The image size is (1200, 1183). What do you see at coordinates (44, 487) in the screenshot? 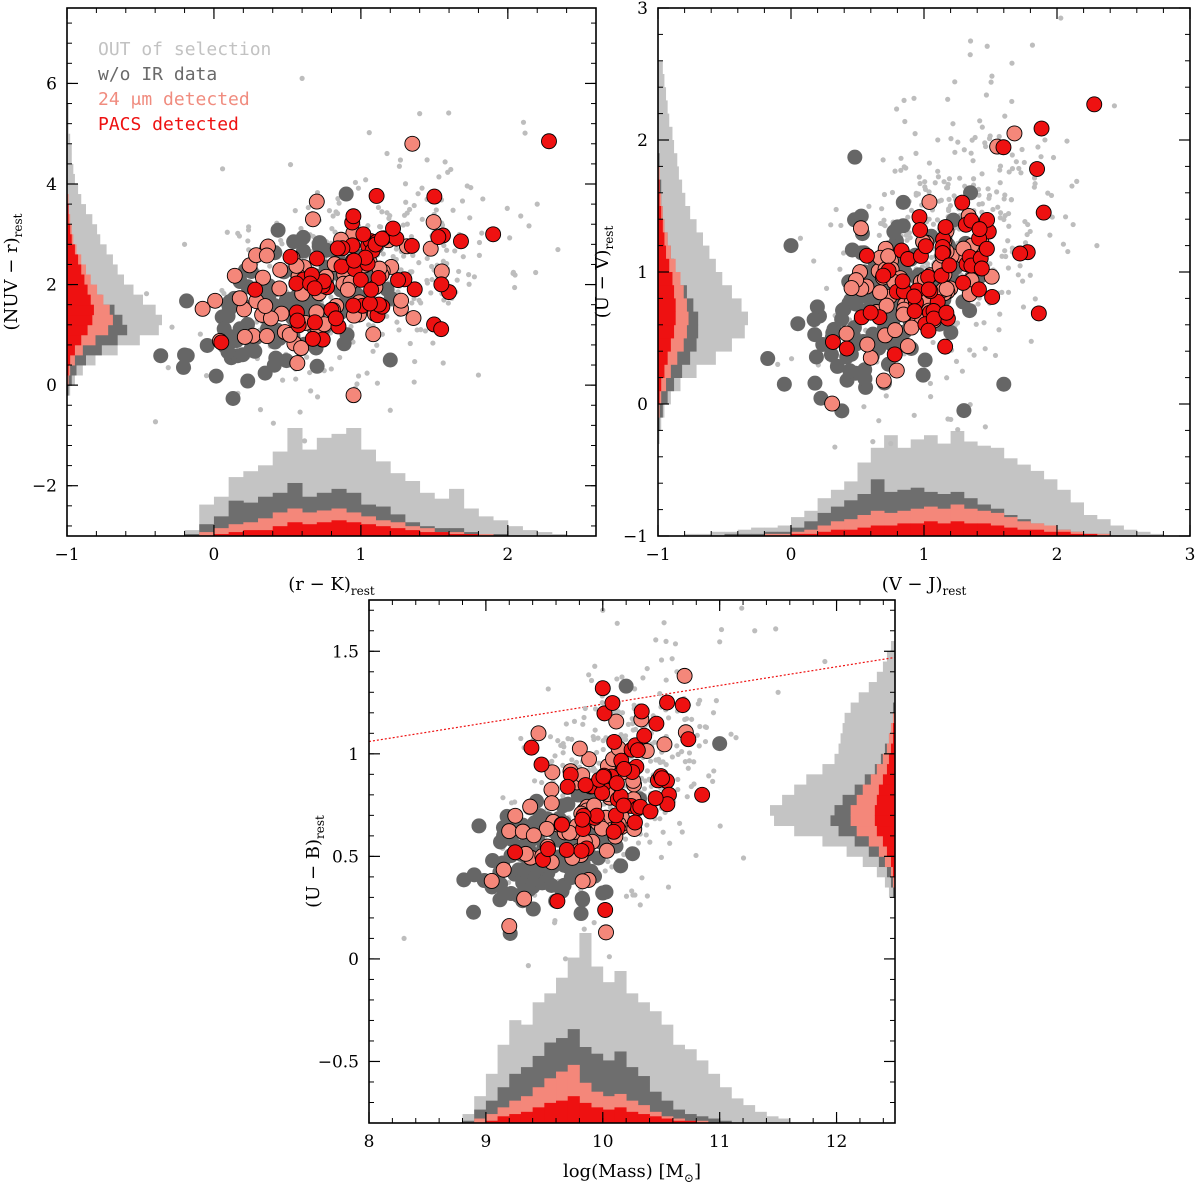
I see `y-tick-label: −2` at bounding box center [44, 487].